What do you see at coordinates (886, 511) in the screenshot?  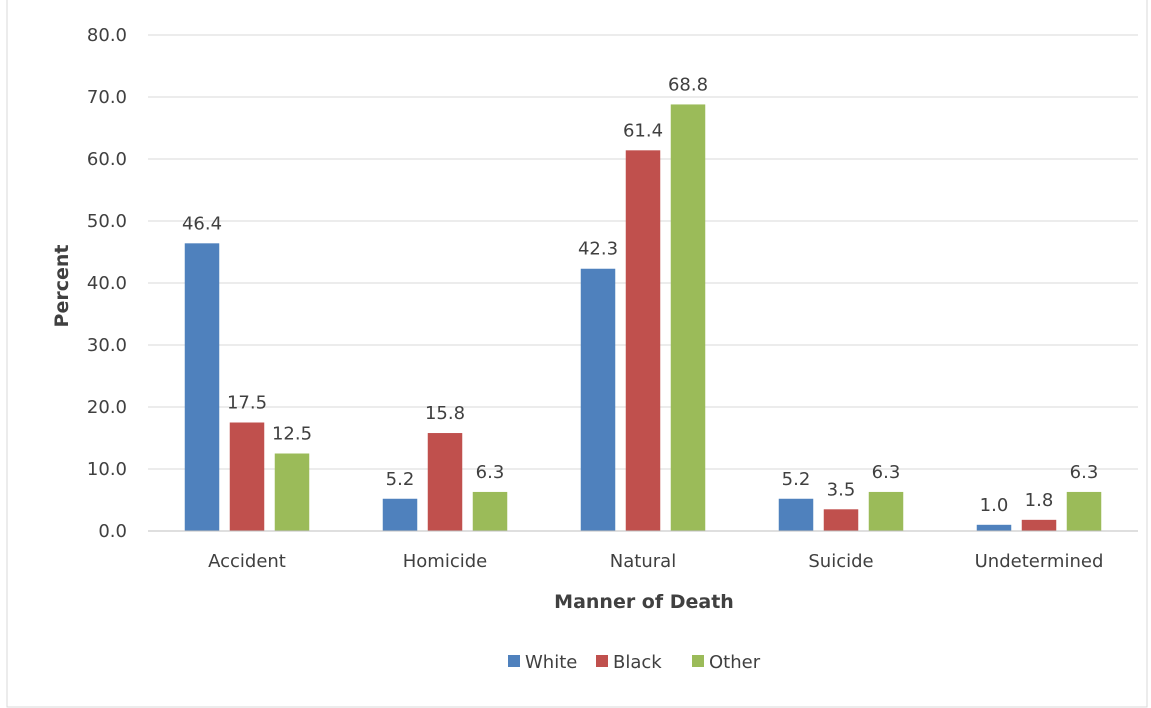 I see `bar-other-suicide` at bounding box center [886, 511].